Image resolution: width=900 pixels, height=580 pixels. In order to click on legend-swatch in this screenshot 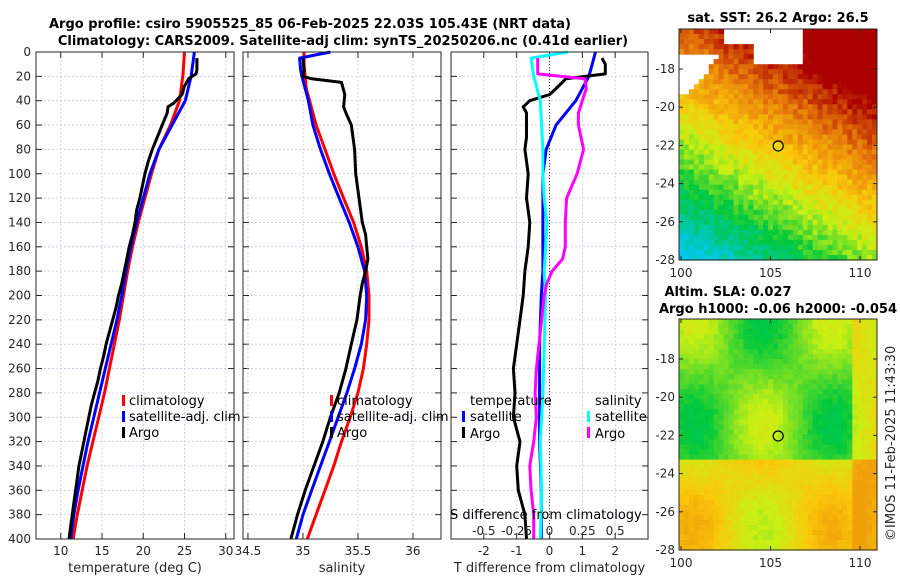, I will do `click(123, 432)`.